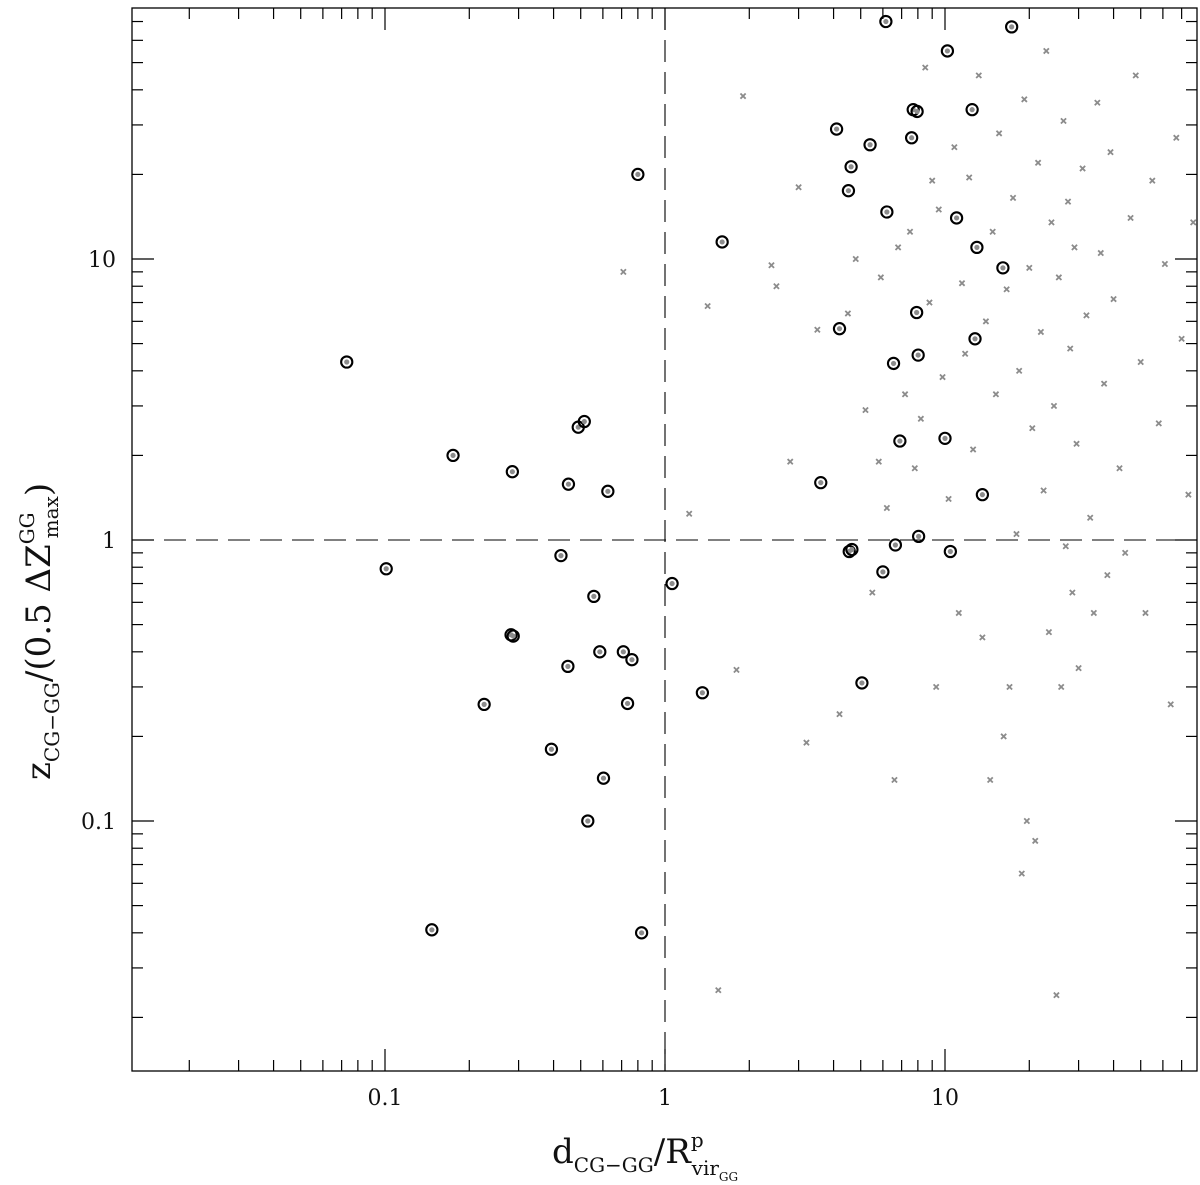 This screenshot has height=1185, width=1200. I want to click on x-label-sub: CG−GG, so click(614, 1165).